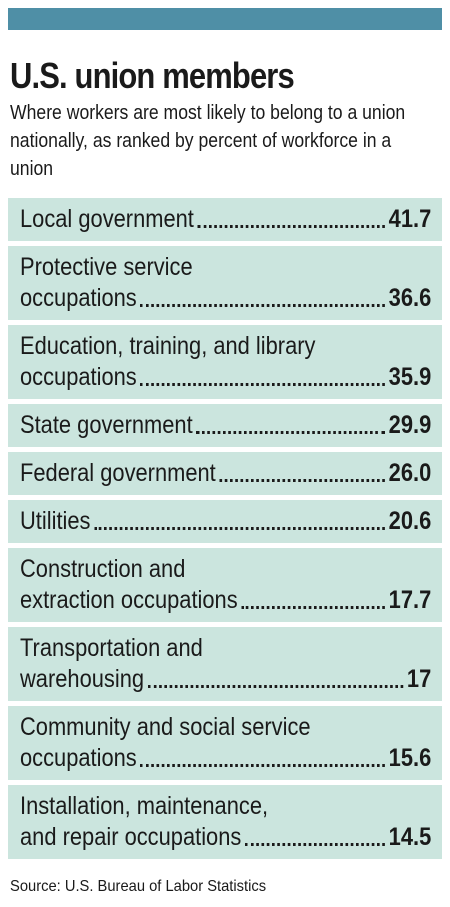 This screenshot has width=450, height=907. What do you see at coordinates (419, 679) in the screenshot?
I see `row-value: 17` at bounding box center [419, 679].